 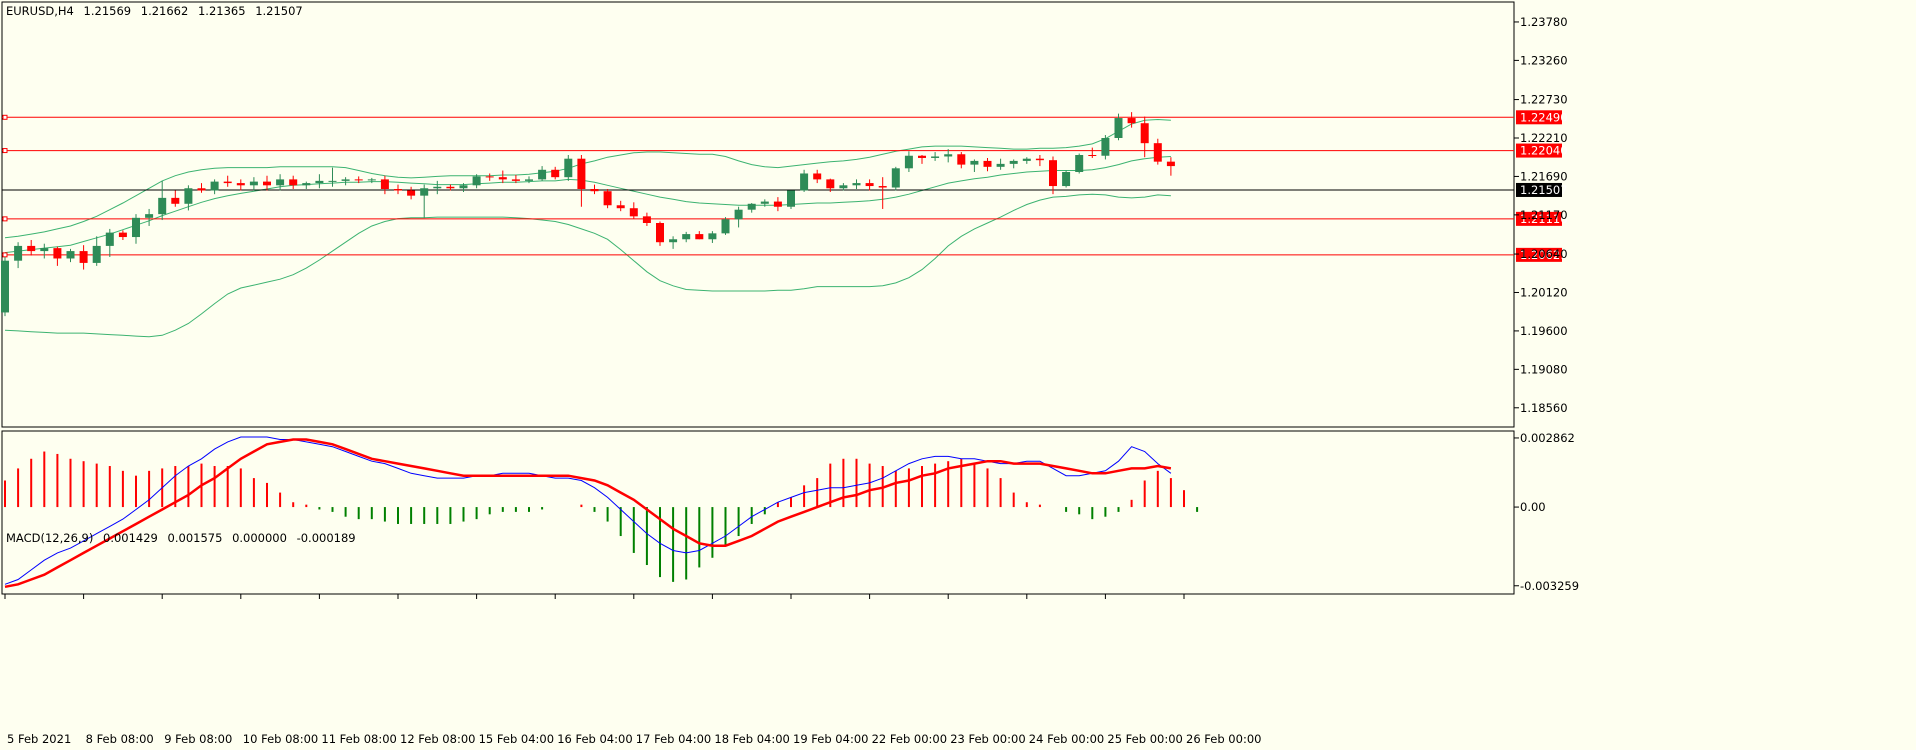 What do you see at coordinates (1544, 22) in the screenshot?
I see `price-tick-label: 1.23780` at bounding box center [1544, 22].